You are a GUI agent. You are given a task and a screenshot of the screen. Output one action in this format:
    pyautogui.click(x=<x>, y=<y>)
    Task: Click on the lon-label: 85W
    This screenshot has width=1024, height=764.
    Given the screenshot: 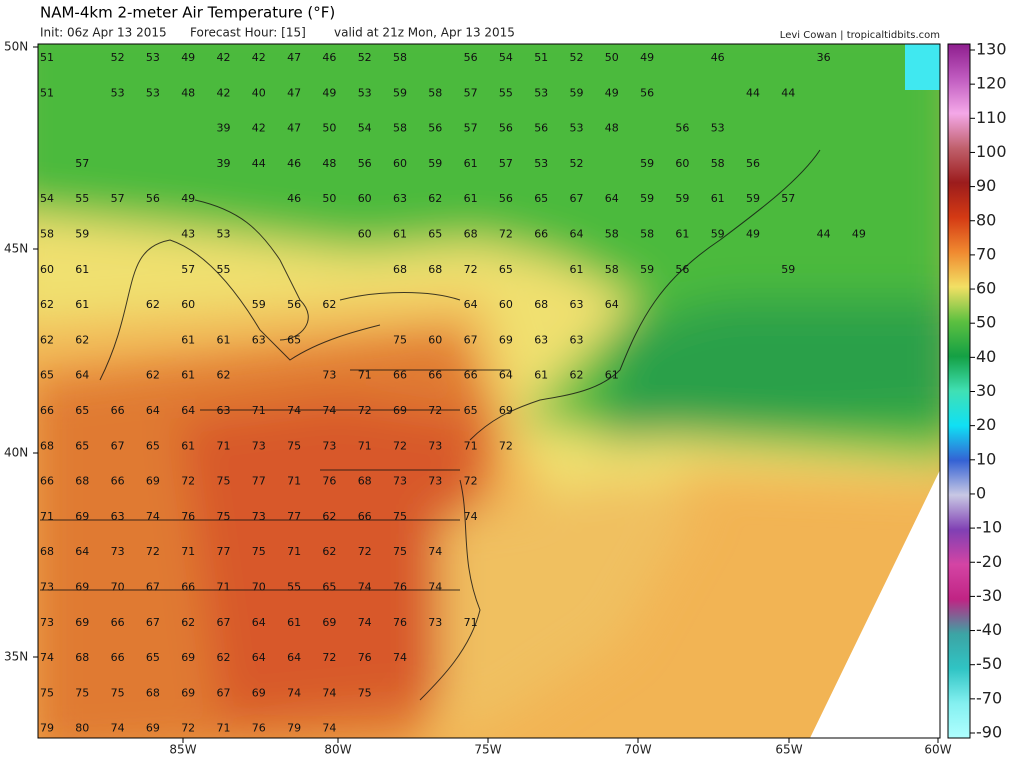 What is the action you would take?
    pyautogui.click(x=182, y=750)
    